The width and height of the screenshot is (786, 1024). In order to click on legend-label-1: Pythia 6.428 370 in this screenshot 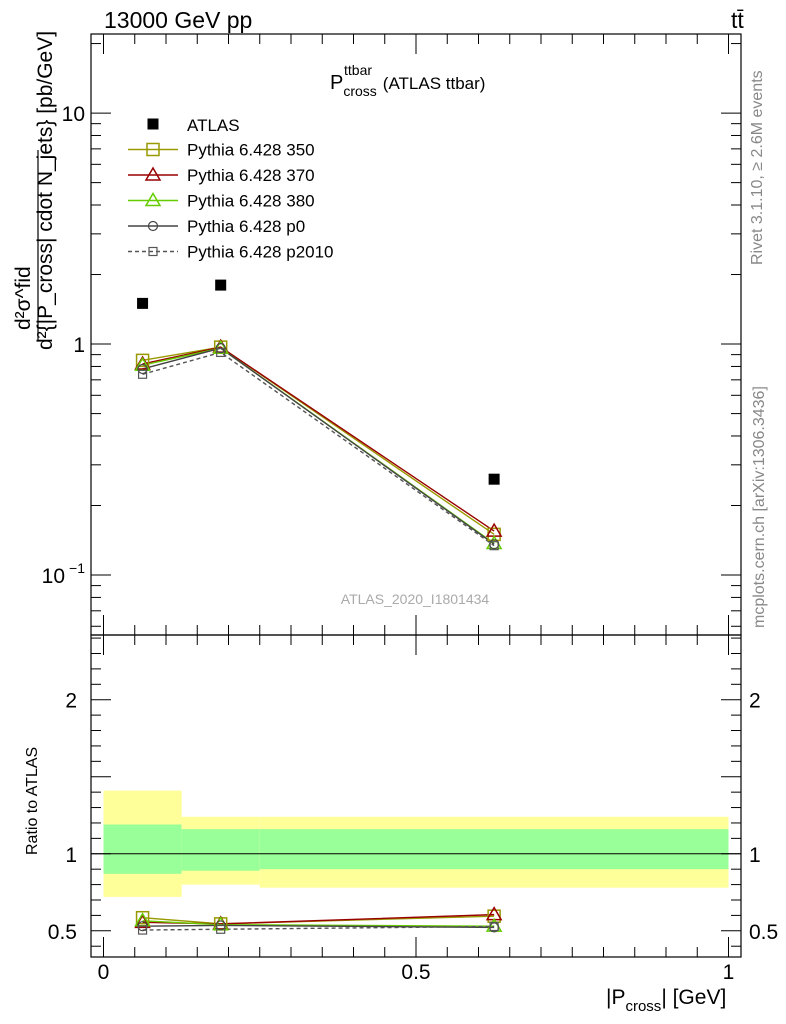, I will do `click(251, 175)`.